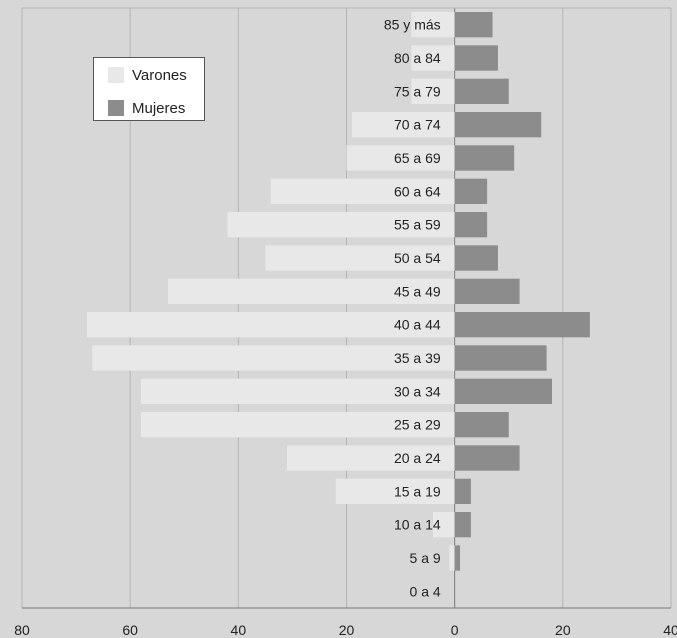 Image resolution: width=677 pixels, height=638 pixels. Describe the element at coordinates (159, 75) in the screenshot. I see `legend-label-varones: Varones` at that location.